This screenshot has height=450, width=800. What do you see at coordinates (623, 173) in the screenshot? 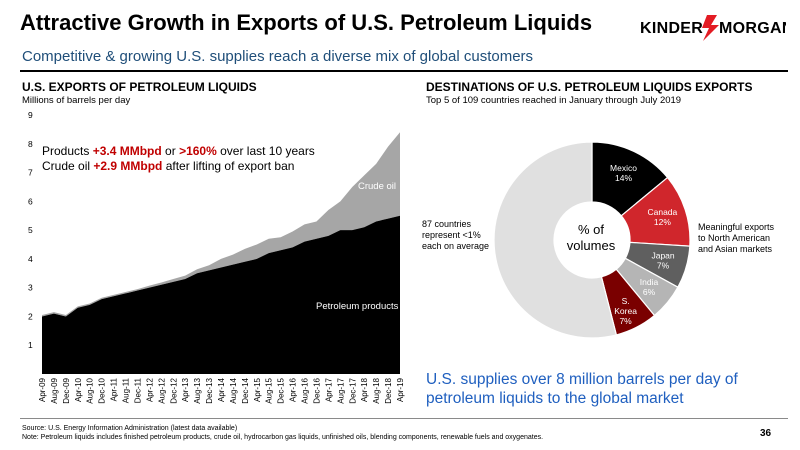
I see `donut-slice-label: Mexico 14%` at bounding box center [623, 173].